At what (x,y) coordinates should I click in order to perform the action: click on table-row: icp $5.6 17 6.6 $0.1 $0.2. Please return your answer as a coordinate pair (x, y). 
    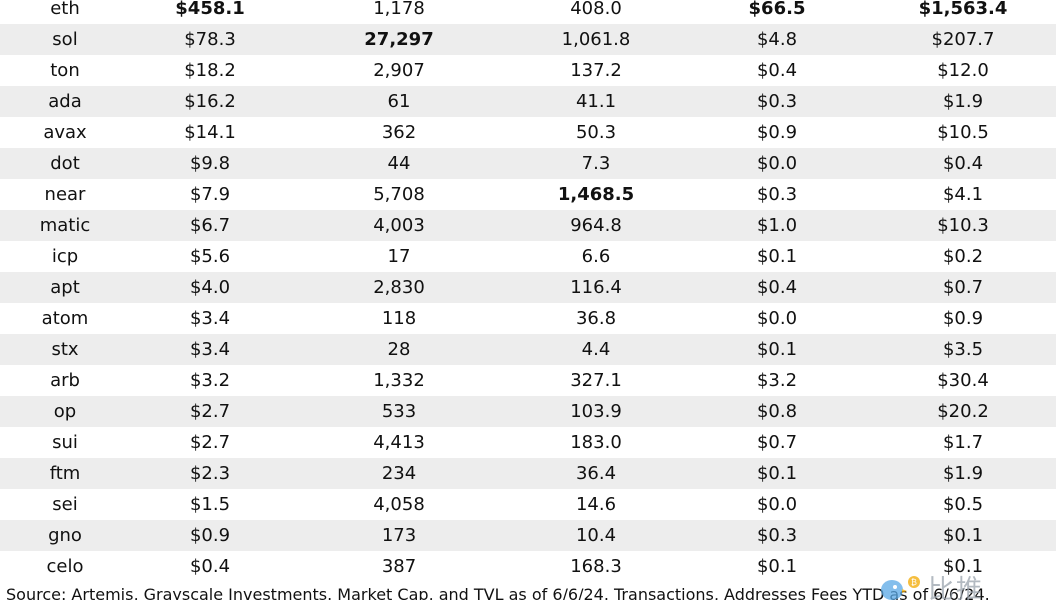
    Looking at the image, I should click on (528, 256).